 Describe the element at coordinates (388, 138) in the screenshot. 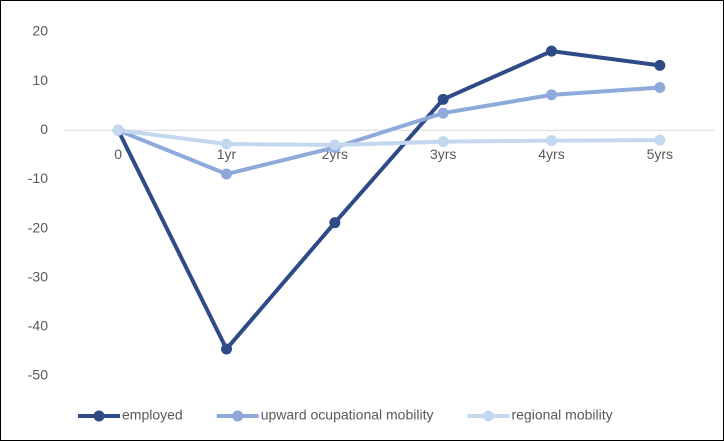

I see `series-line` at that location.